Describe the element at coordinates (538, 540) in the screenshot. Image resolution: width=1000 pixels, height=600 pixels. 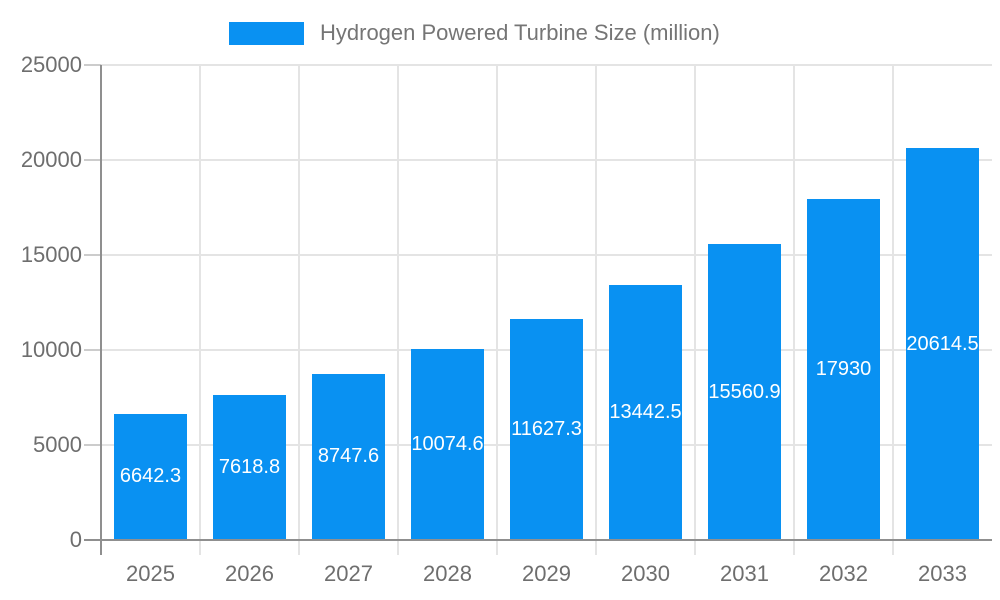
I see `x-axis-line` at that location.